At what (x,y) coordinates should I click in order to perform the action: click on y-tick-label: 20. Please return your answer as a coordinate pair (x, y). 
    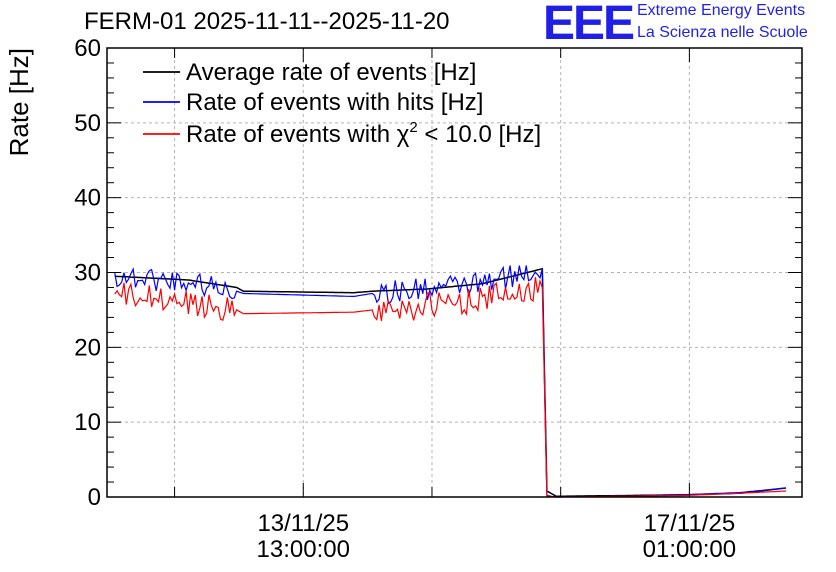
    Looking at the image, I should click on (87, 347).